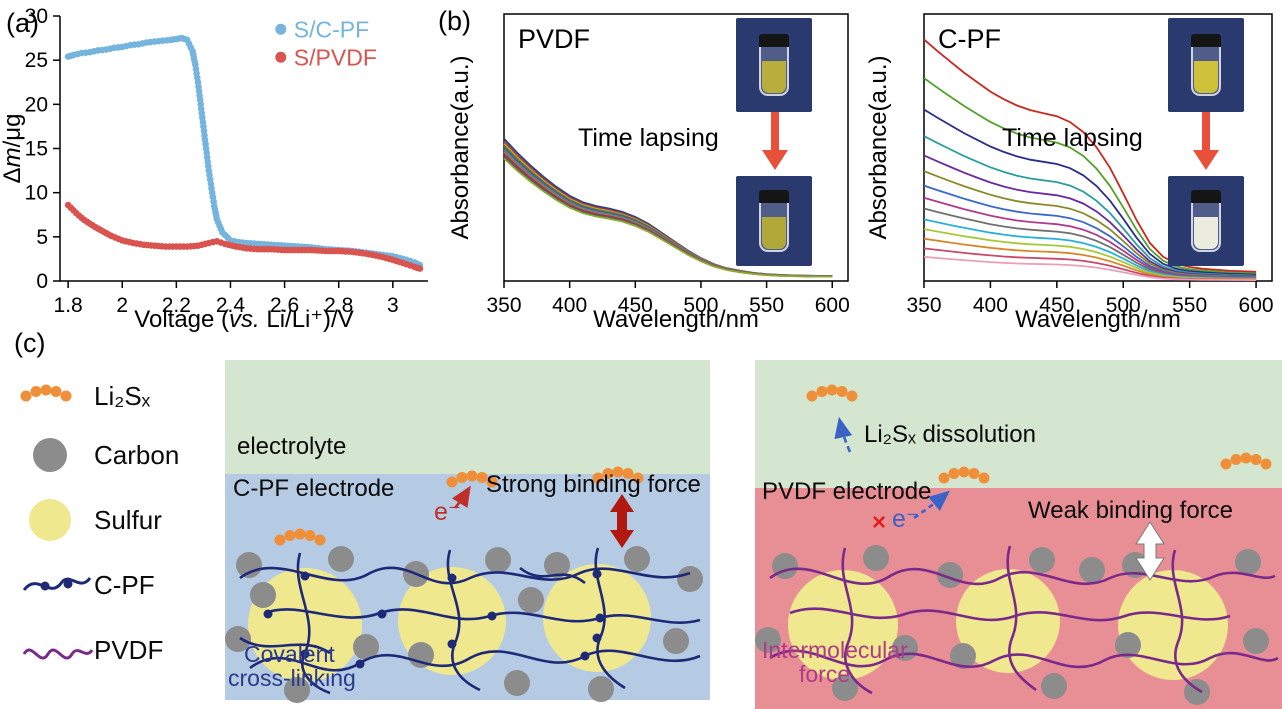  I want to click on crosslink-nodes, so click(434, 619).